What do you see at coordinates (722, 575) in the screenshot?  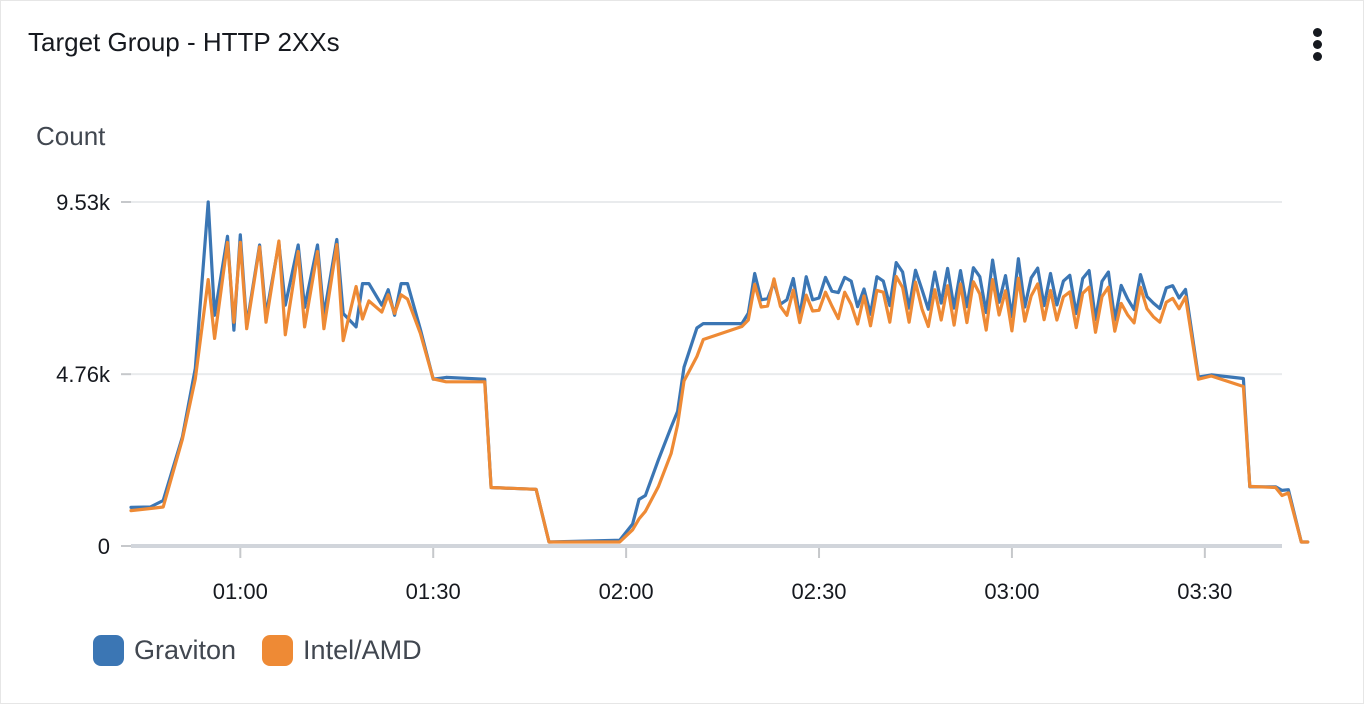 I see `x-axis-ticks: 01:00 01:30 02:00 02:30 03:00 03:30` at bounding box center [722, 575].